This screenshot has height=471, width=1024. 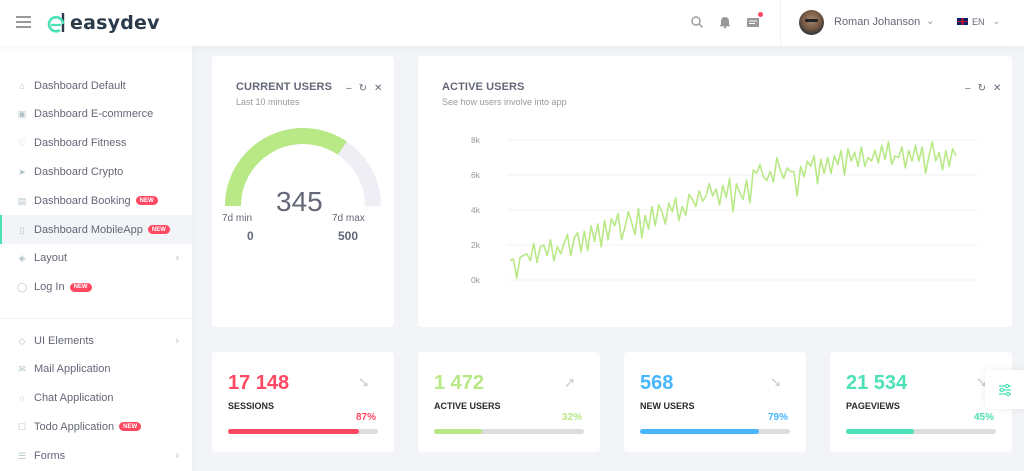 I want to click on stat-value: 1 472, so click(x=459, y=383).